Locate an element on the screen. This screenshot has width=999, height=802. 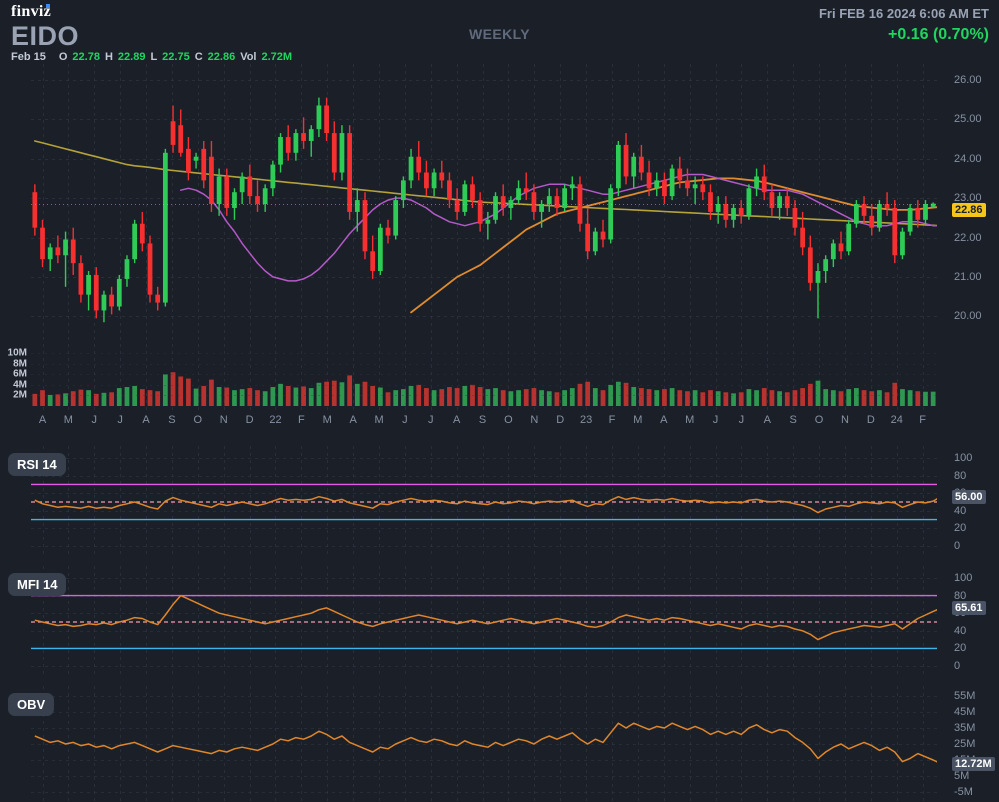
ohlc-quote-row: Feb 15 O 22.78 H 22.89 L 22.75 C 22.86 Vol 2.72M is located at coordinates (154, 57).